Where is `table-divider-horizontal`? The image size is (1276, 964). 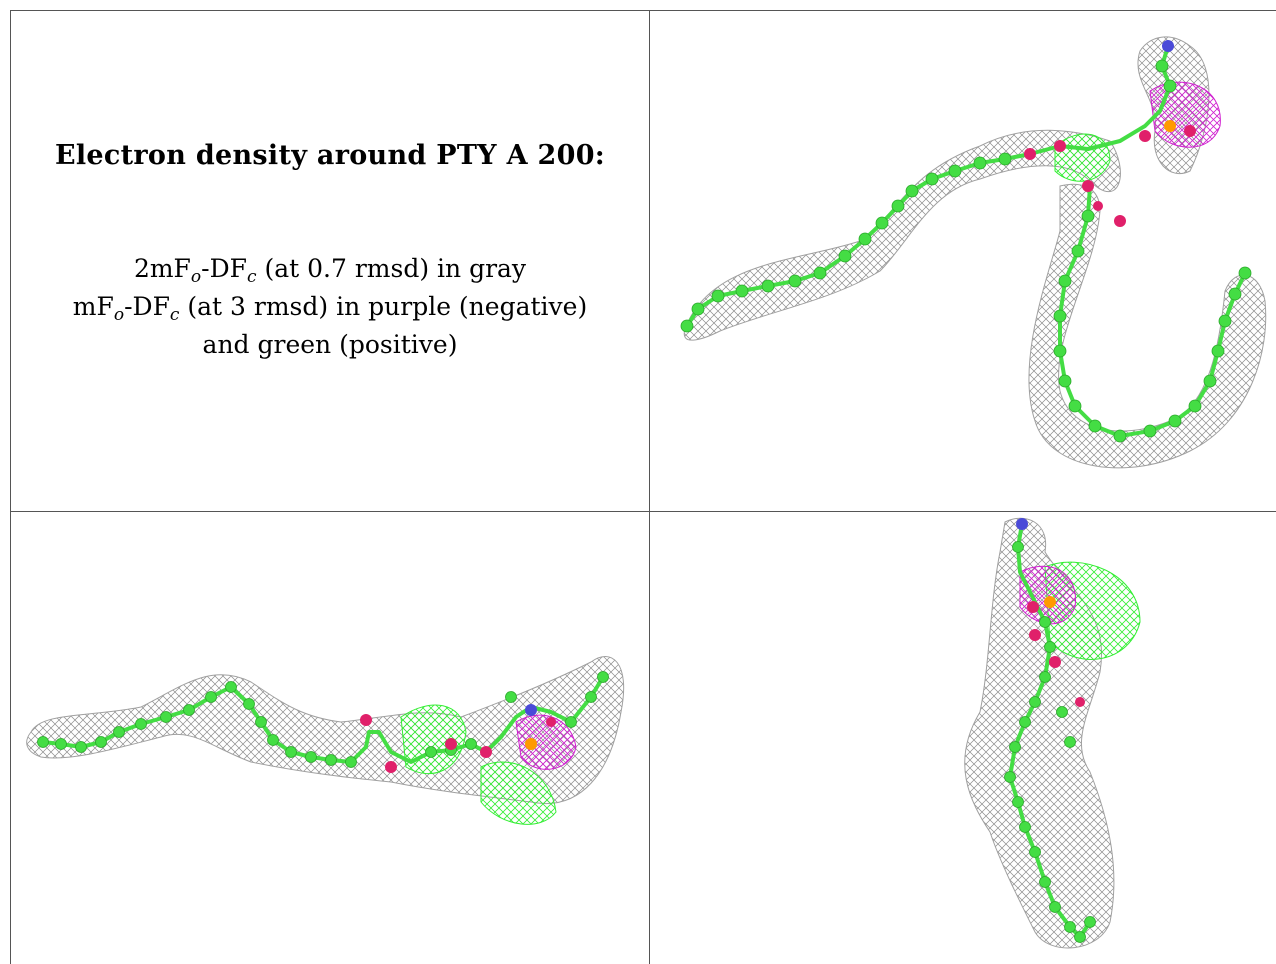 table-divider-horizontal is located at coordinates (643, 511).